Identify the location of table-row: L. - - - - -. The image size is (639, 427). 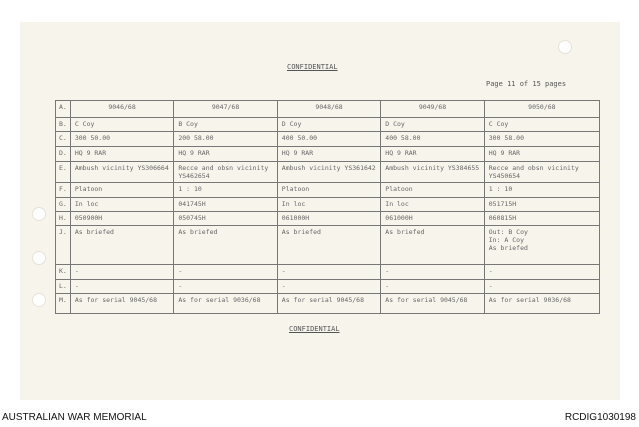
(328, 286).